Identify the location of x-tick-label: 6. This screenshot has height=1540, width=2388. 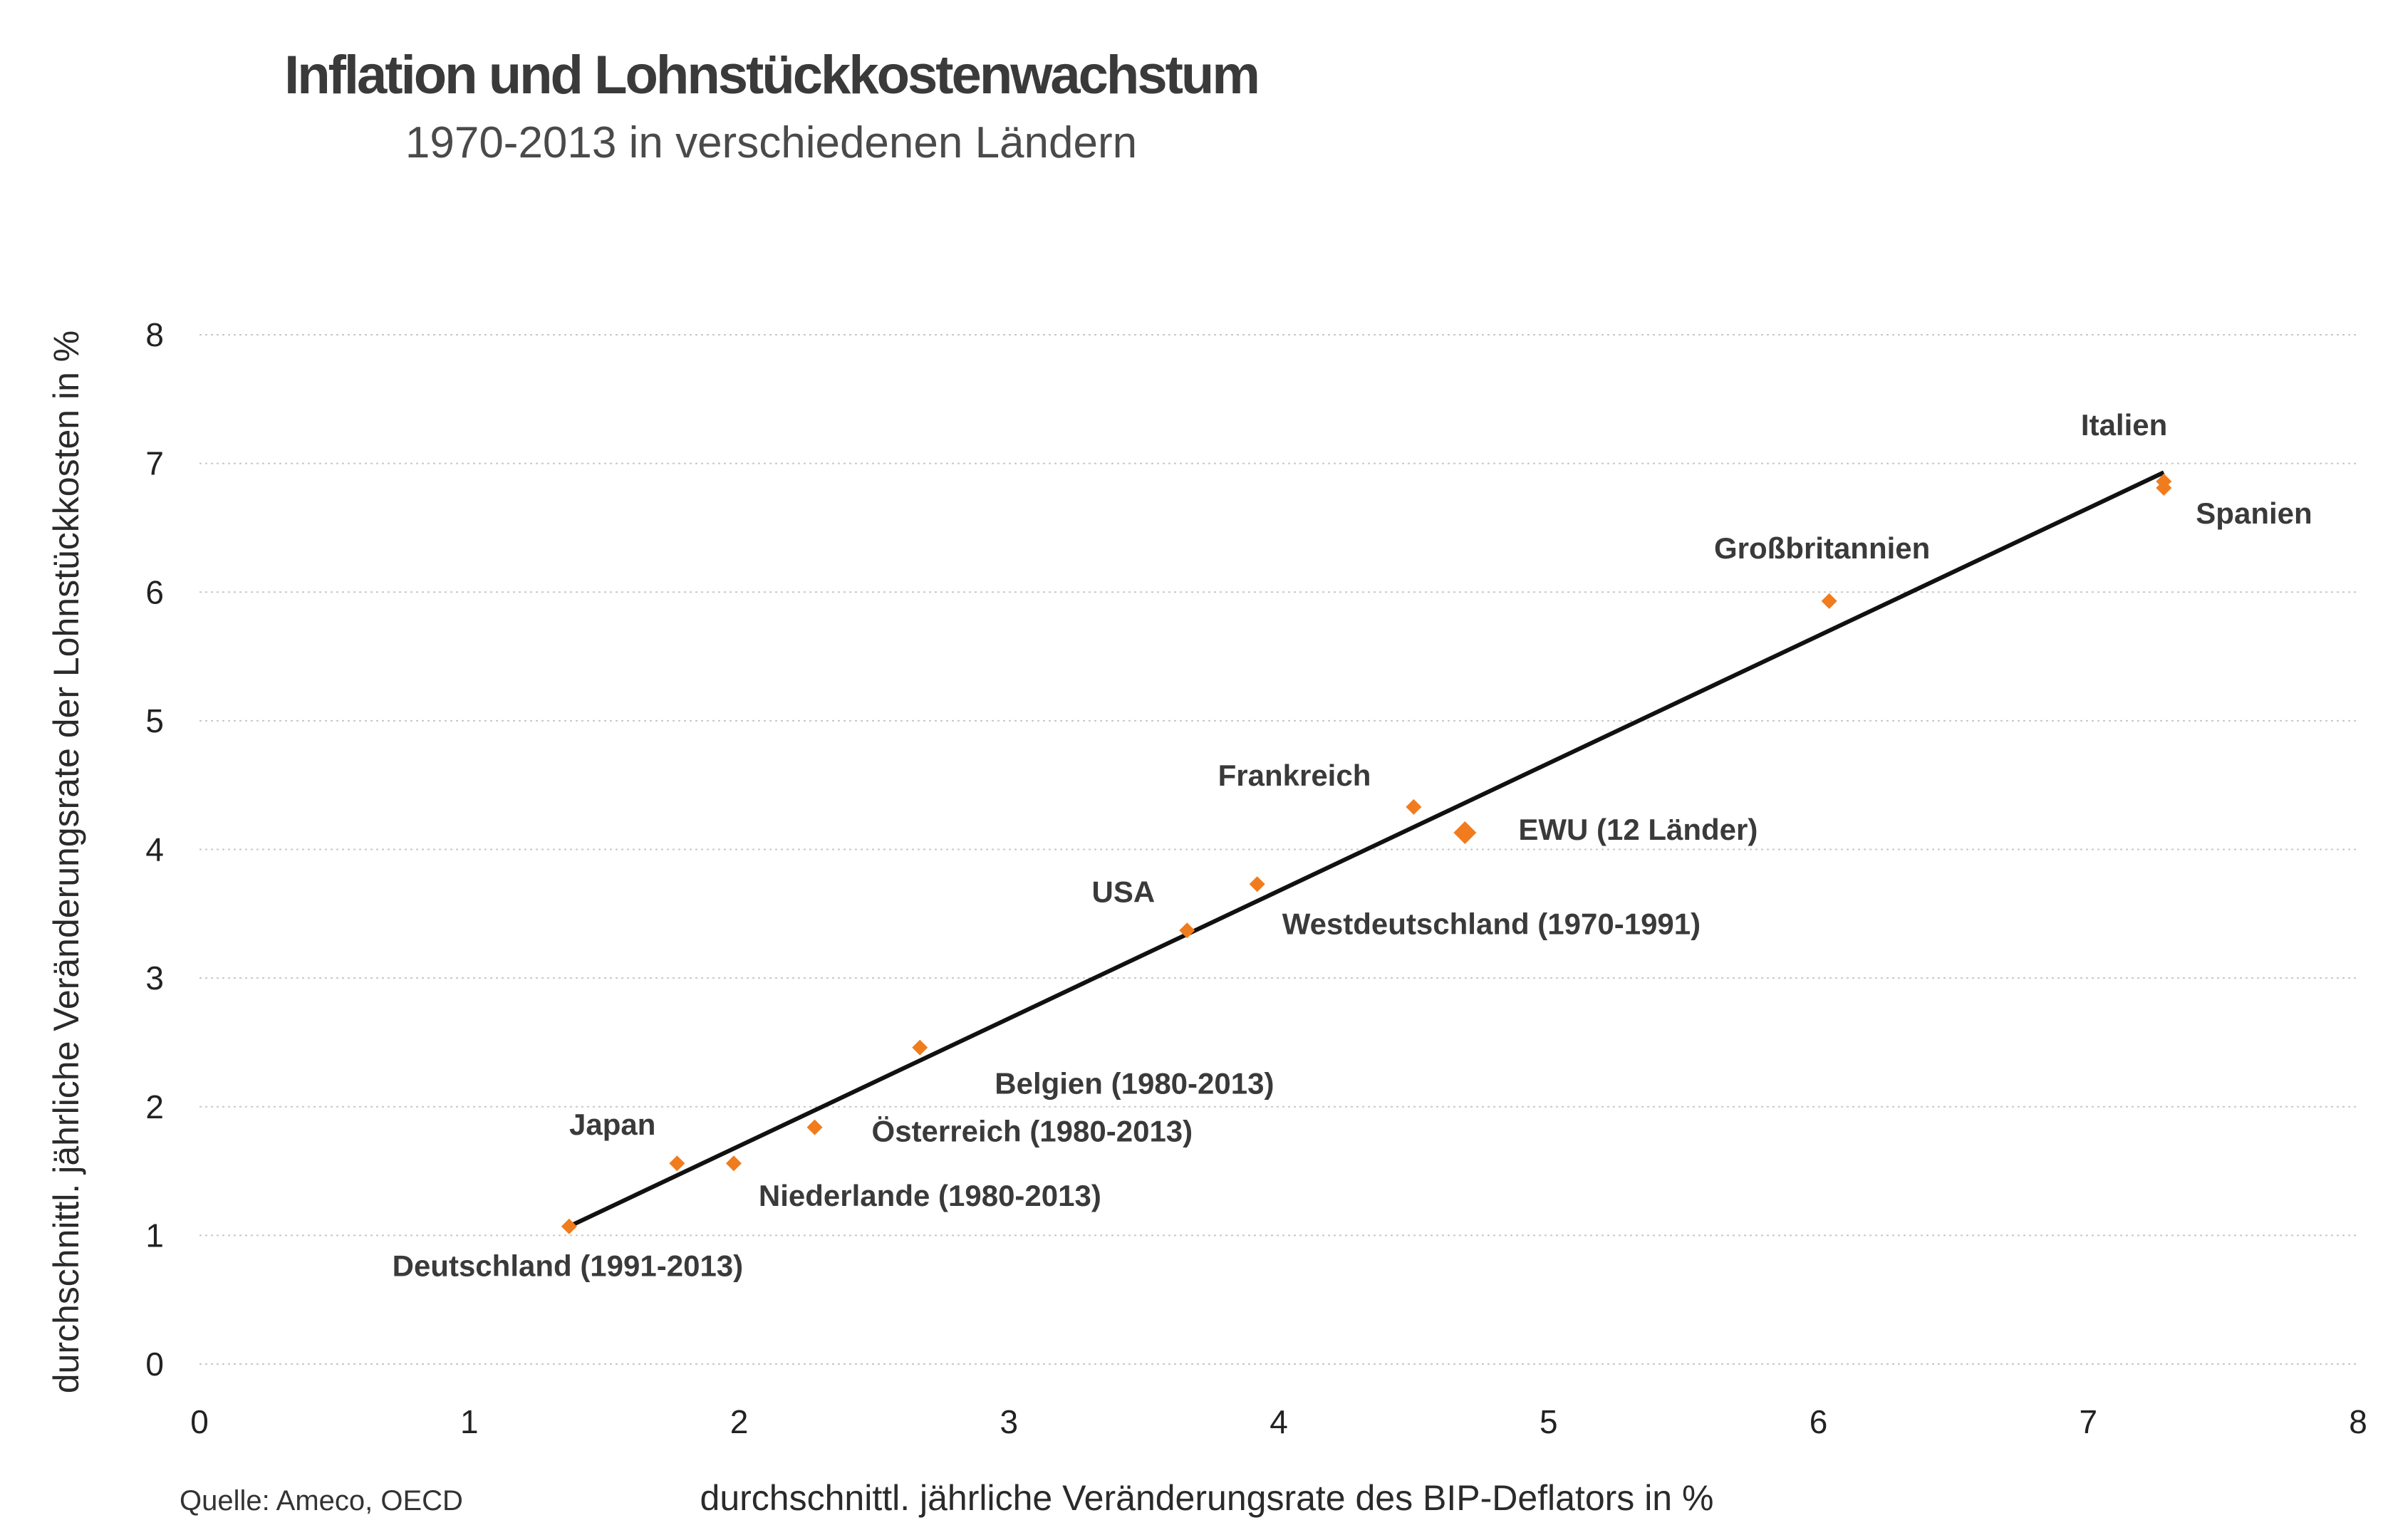
(1819, 1422).